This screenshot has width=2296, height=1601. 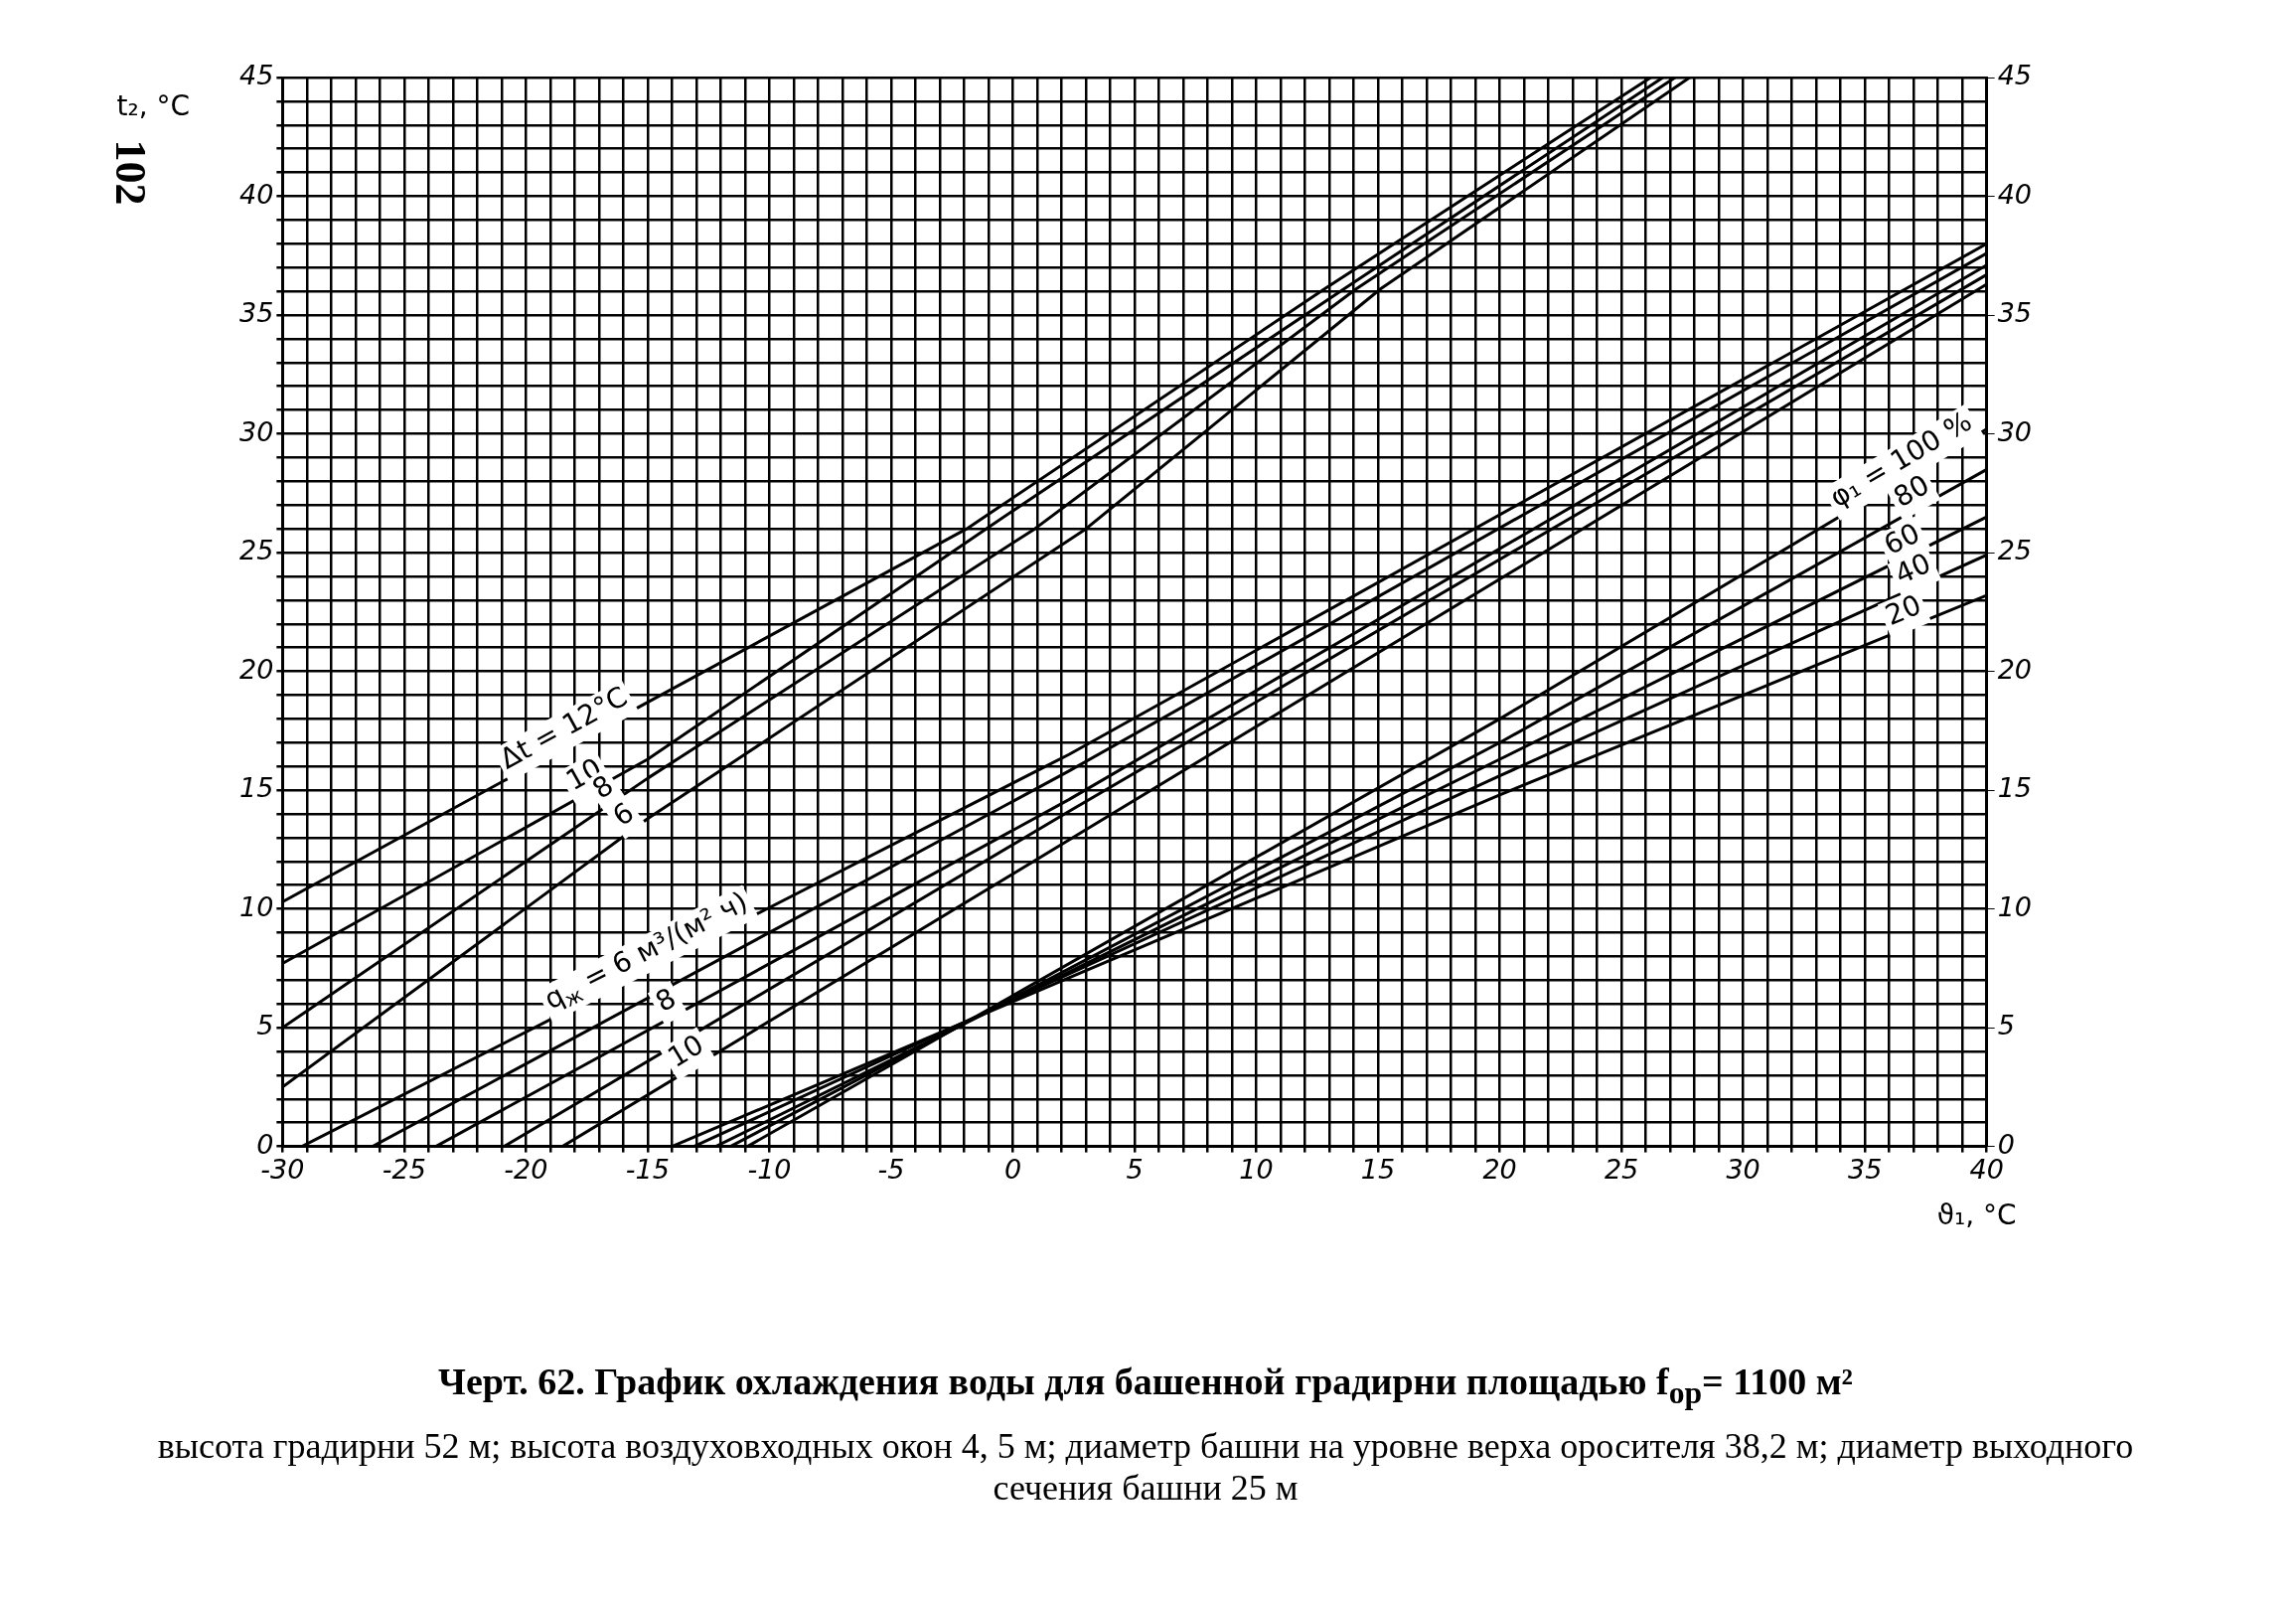 What do you see at coordinates (256, 550) in the screenshot?
I see `y-tick-label: 25` at bounding box center [256, 550].